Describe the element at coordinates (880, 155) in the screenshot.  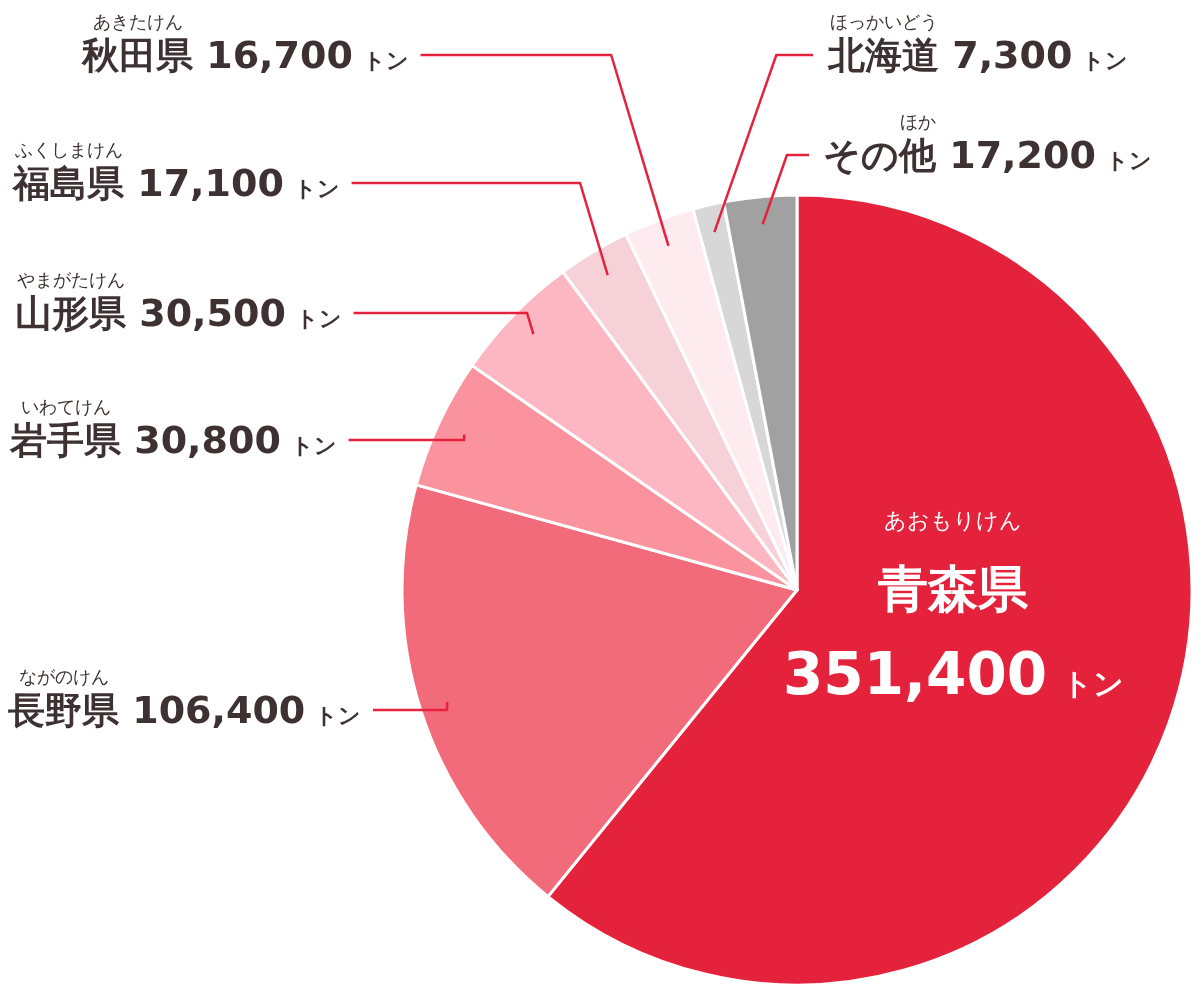
I see `slice-label: その他` at that location.